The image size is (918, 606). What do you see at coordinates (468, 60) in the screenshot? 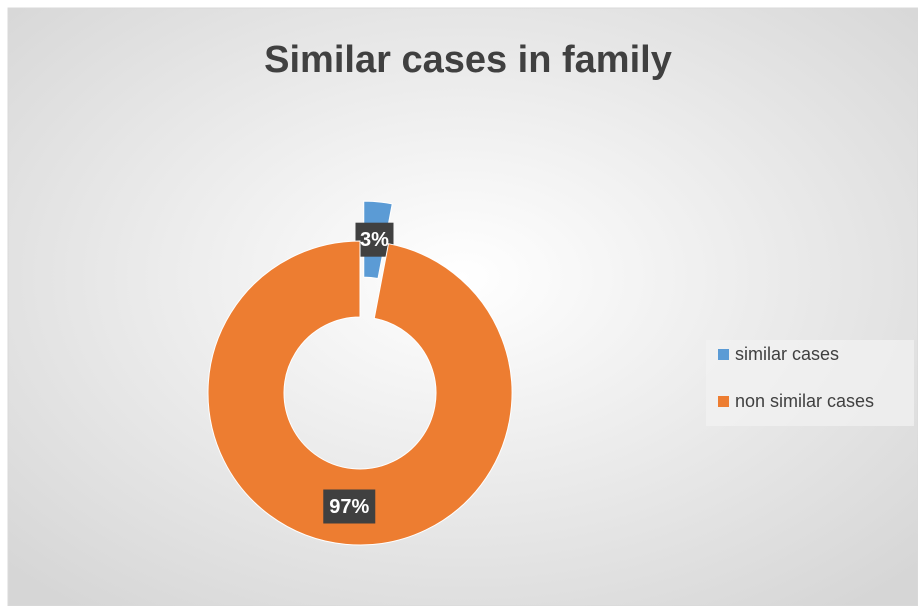
I see `chart-title: Similar cases in family` at bounding box center [468, 60].